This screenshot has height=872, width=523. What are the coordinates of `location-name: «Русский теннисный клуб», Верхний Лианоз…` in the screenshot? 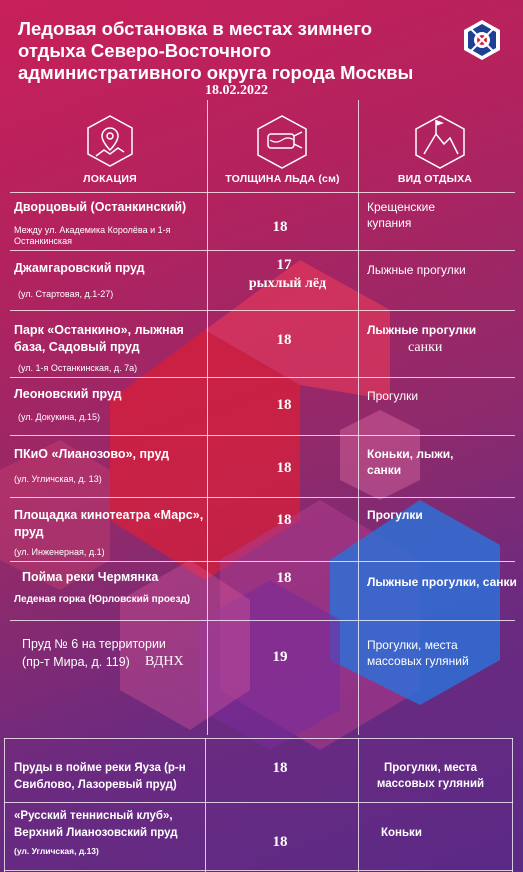 It's located at (96, 824).